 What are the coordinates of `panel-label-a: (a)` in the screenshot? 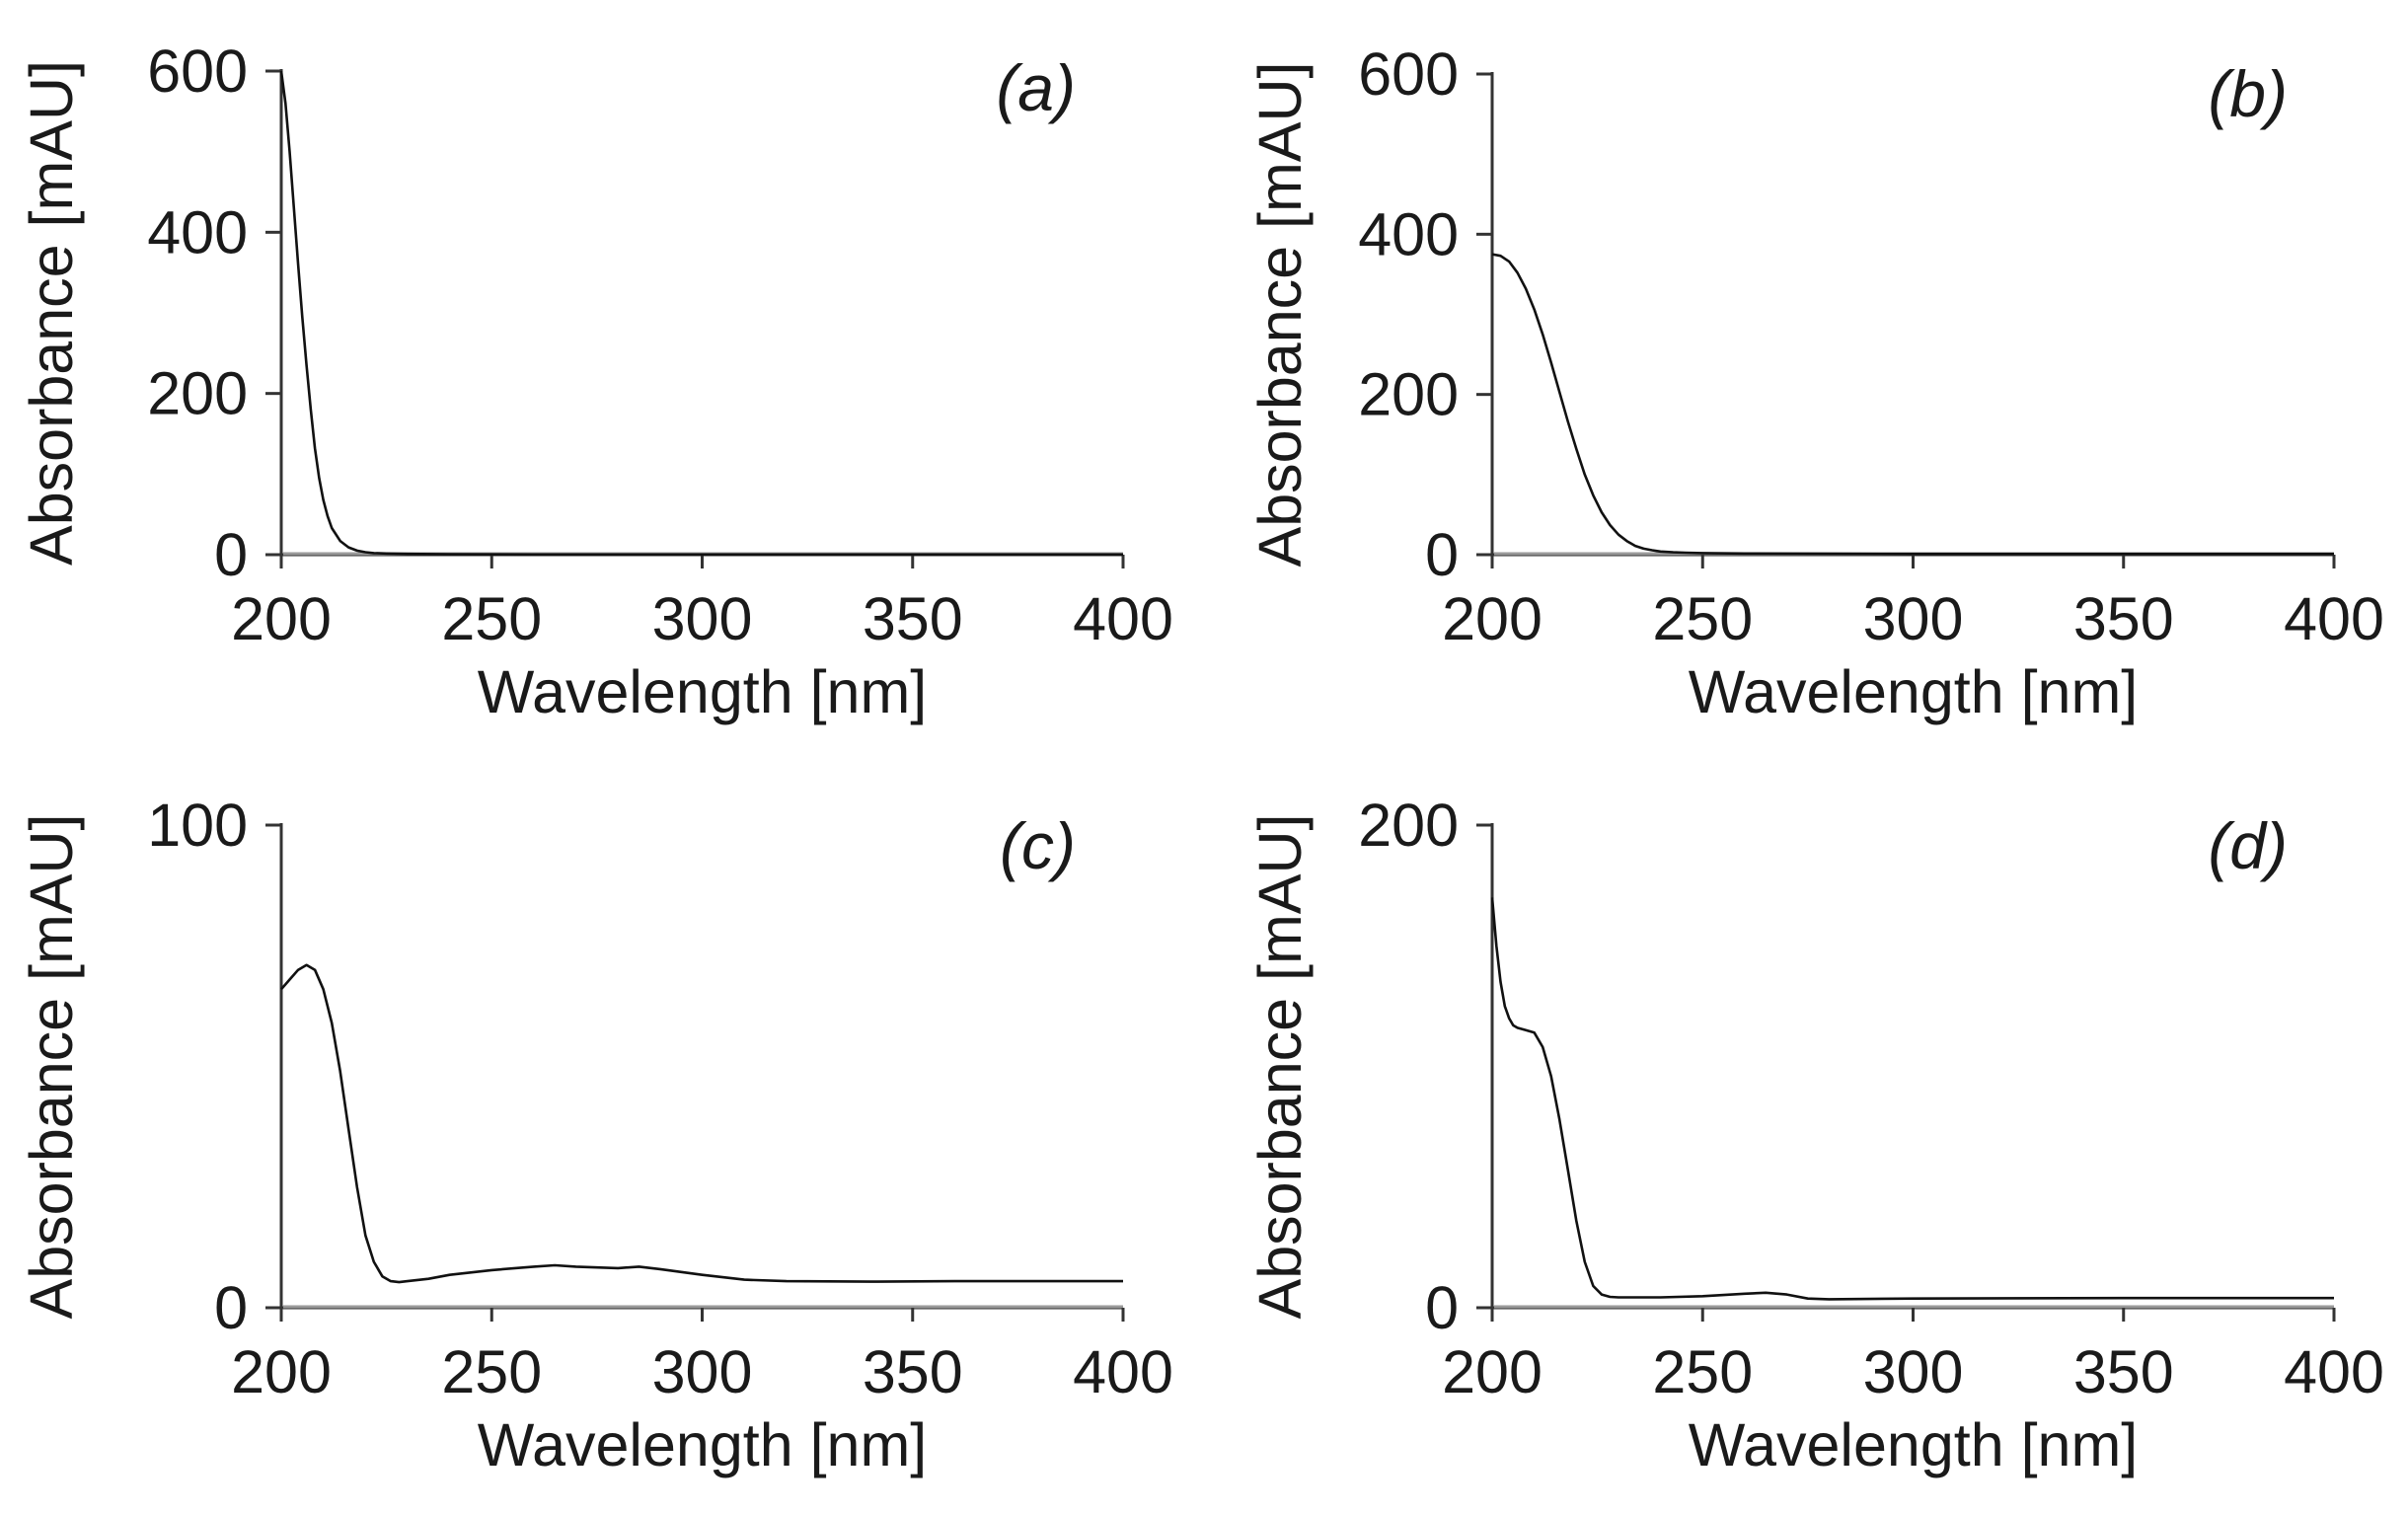 It's located at (1036, 87).